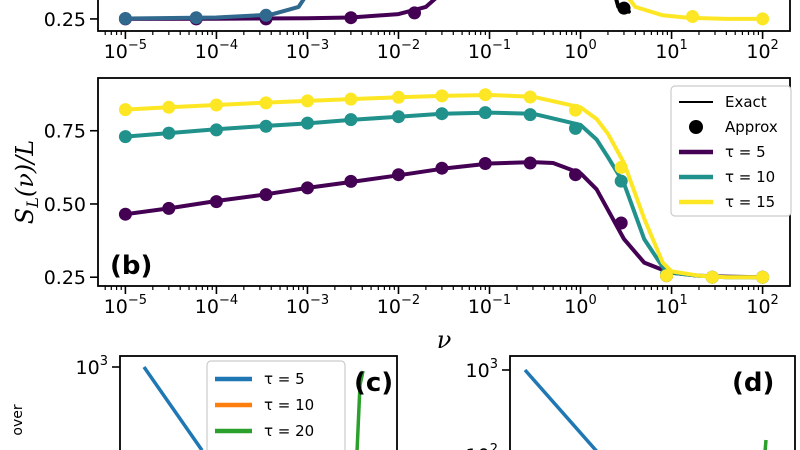 This screenshot has width=800, height=450. I want to click on series-line-tau5, so click(173, 408).